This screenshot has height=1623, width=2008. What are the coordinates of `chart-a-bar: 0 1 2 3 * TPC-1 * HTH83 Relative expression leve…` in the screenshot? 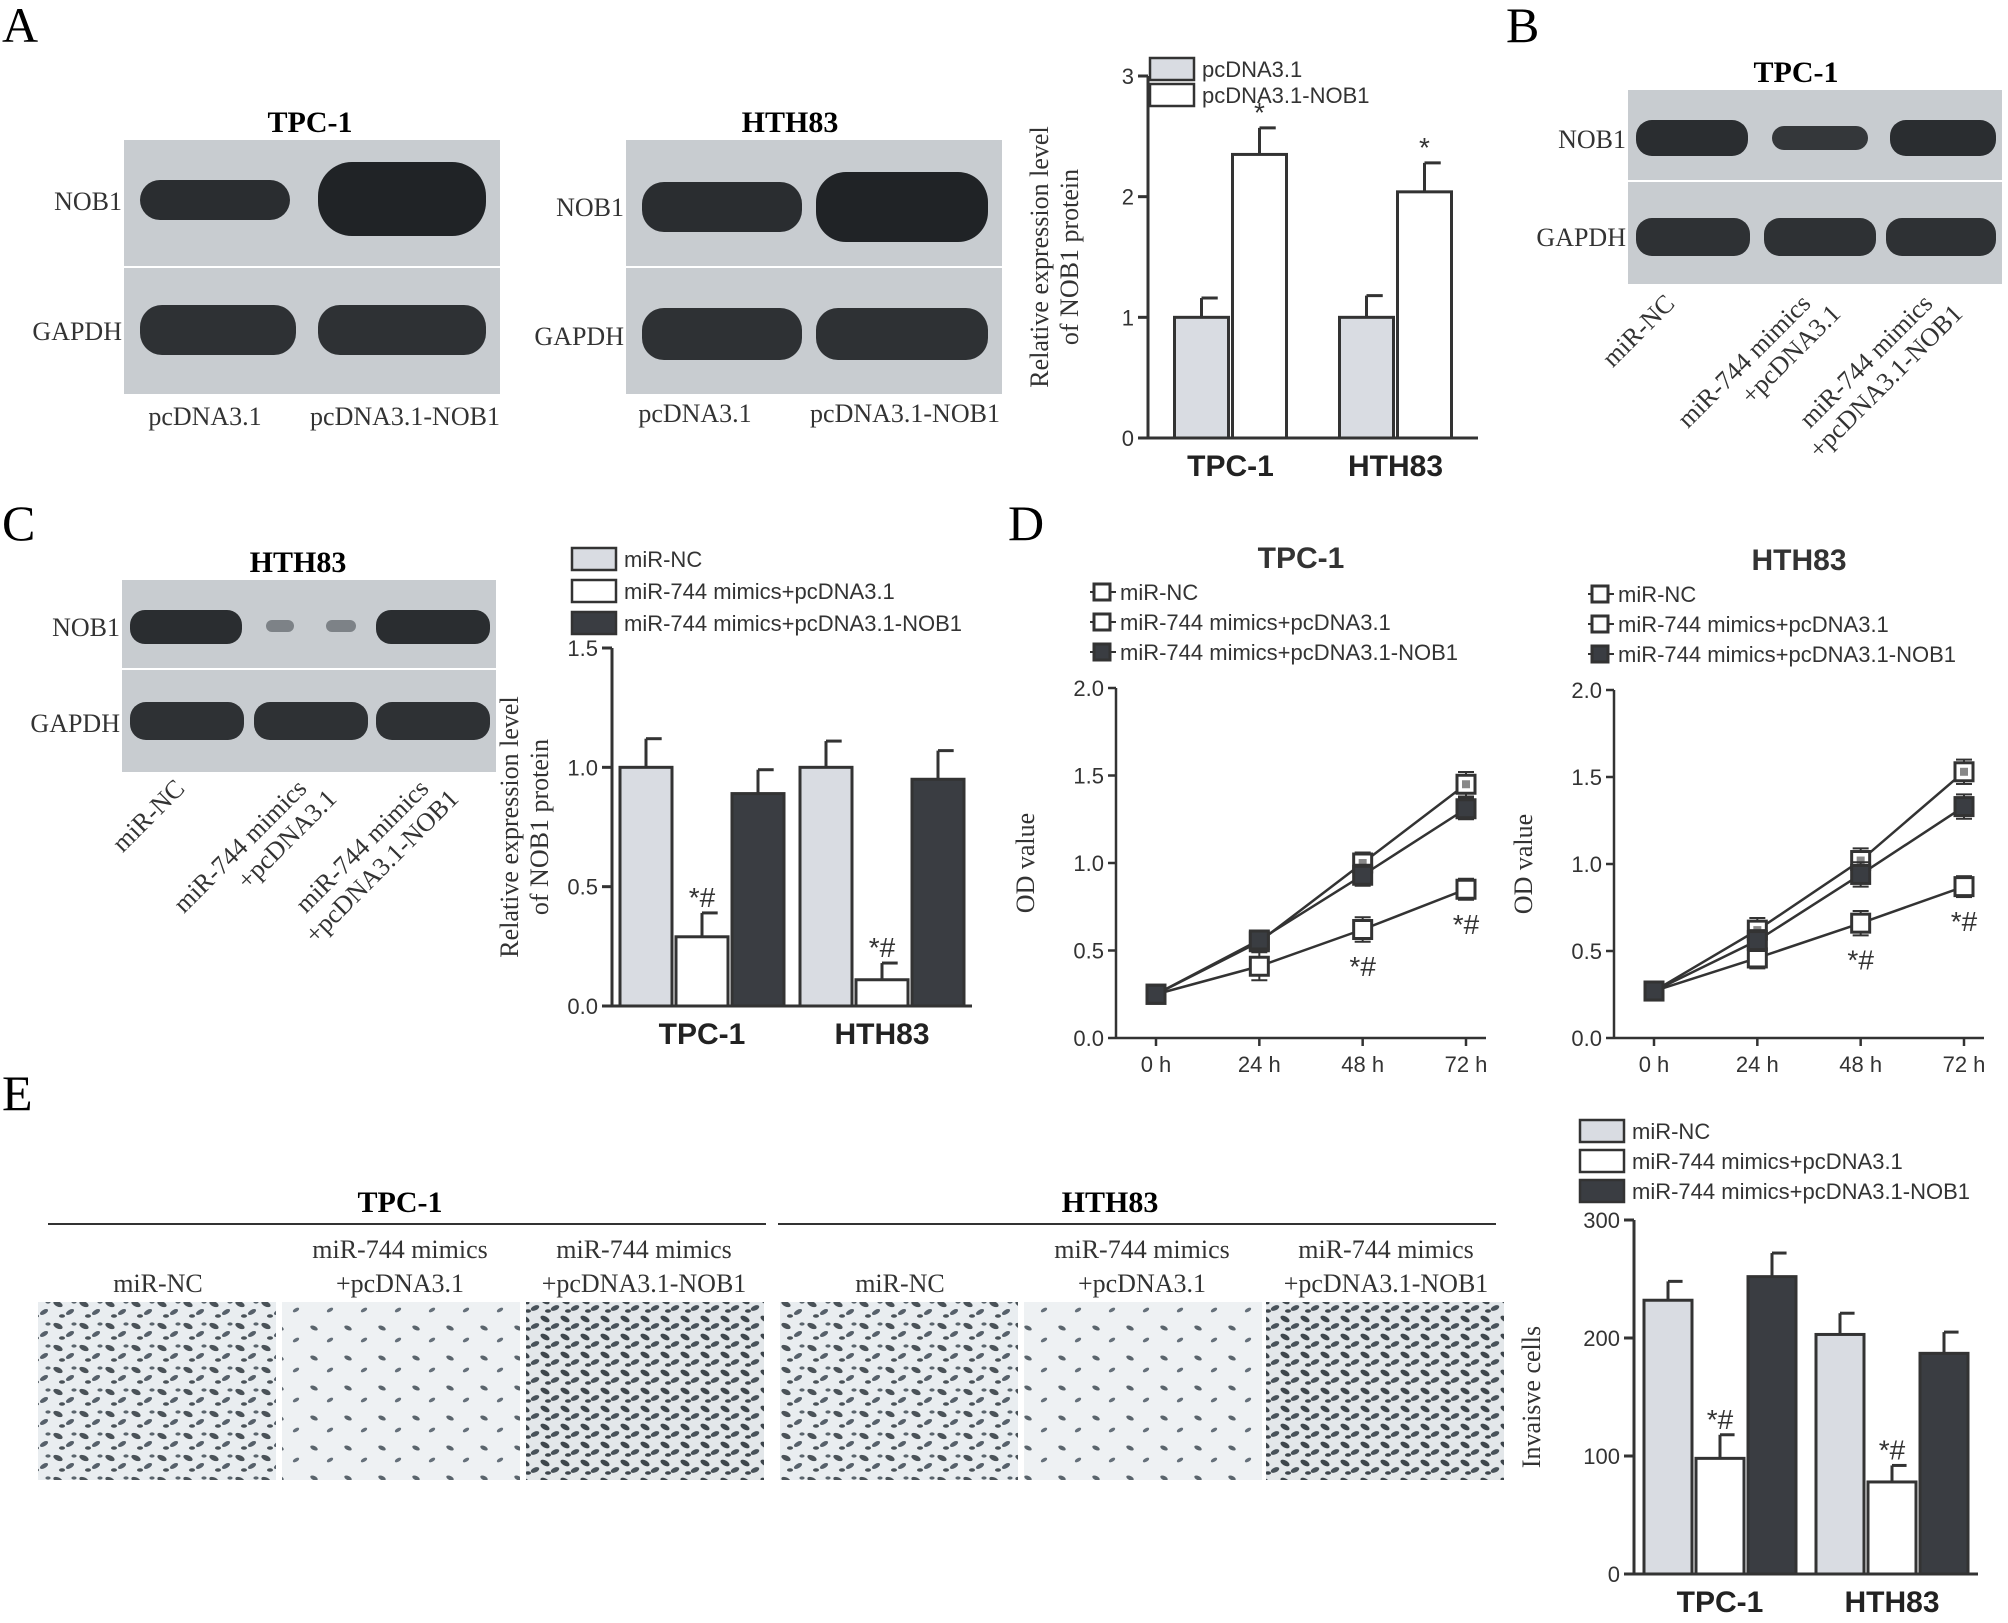 It's located at (1251, 269).